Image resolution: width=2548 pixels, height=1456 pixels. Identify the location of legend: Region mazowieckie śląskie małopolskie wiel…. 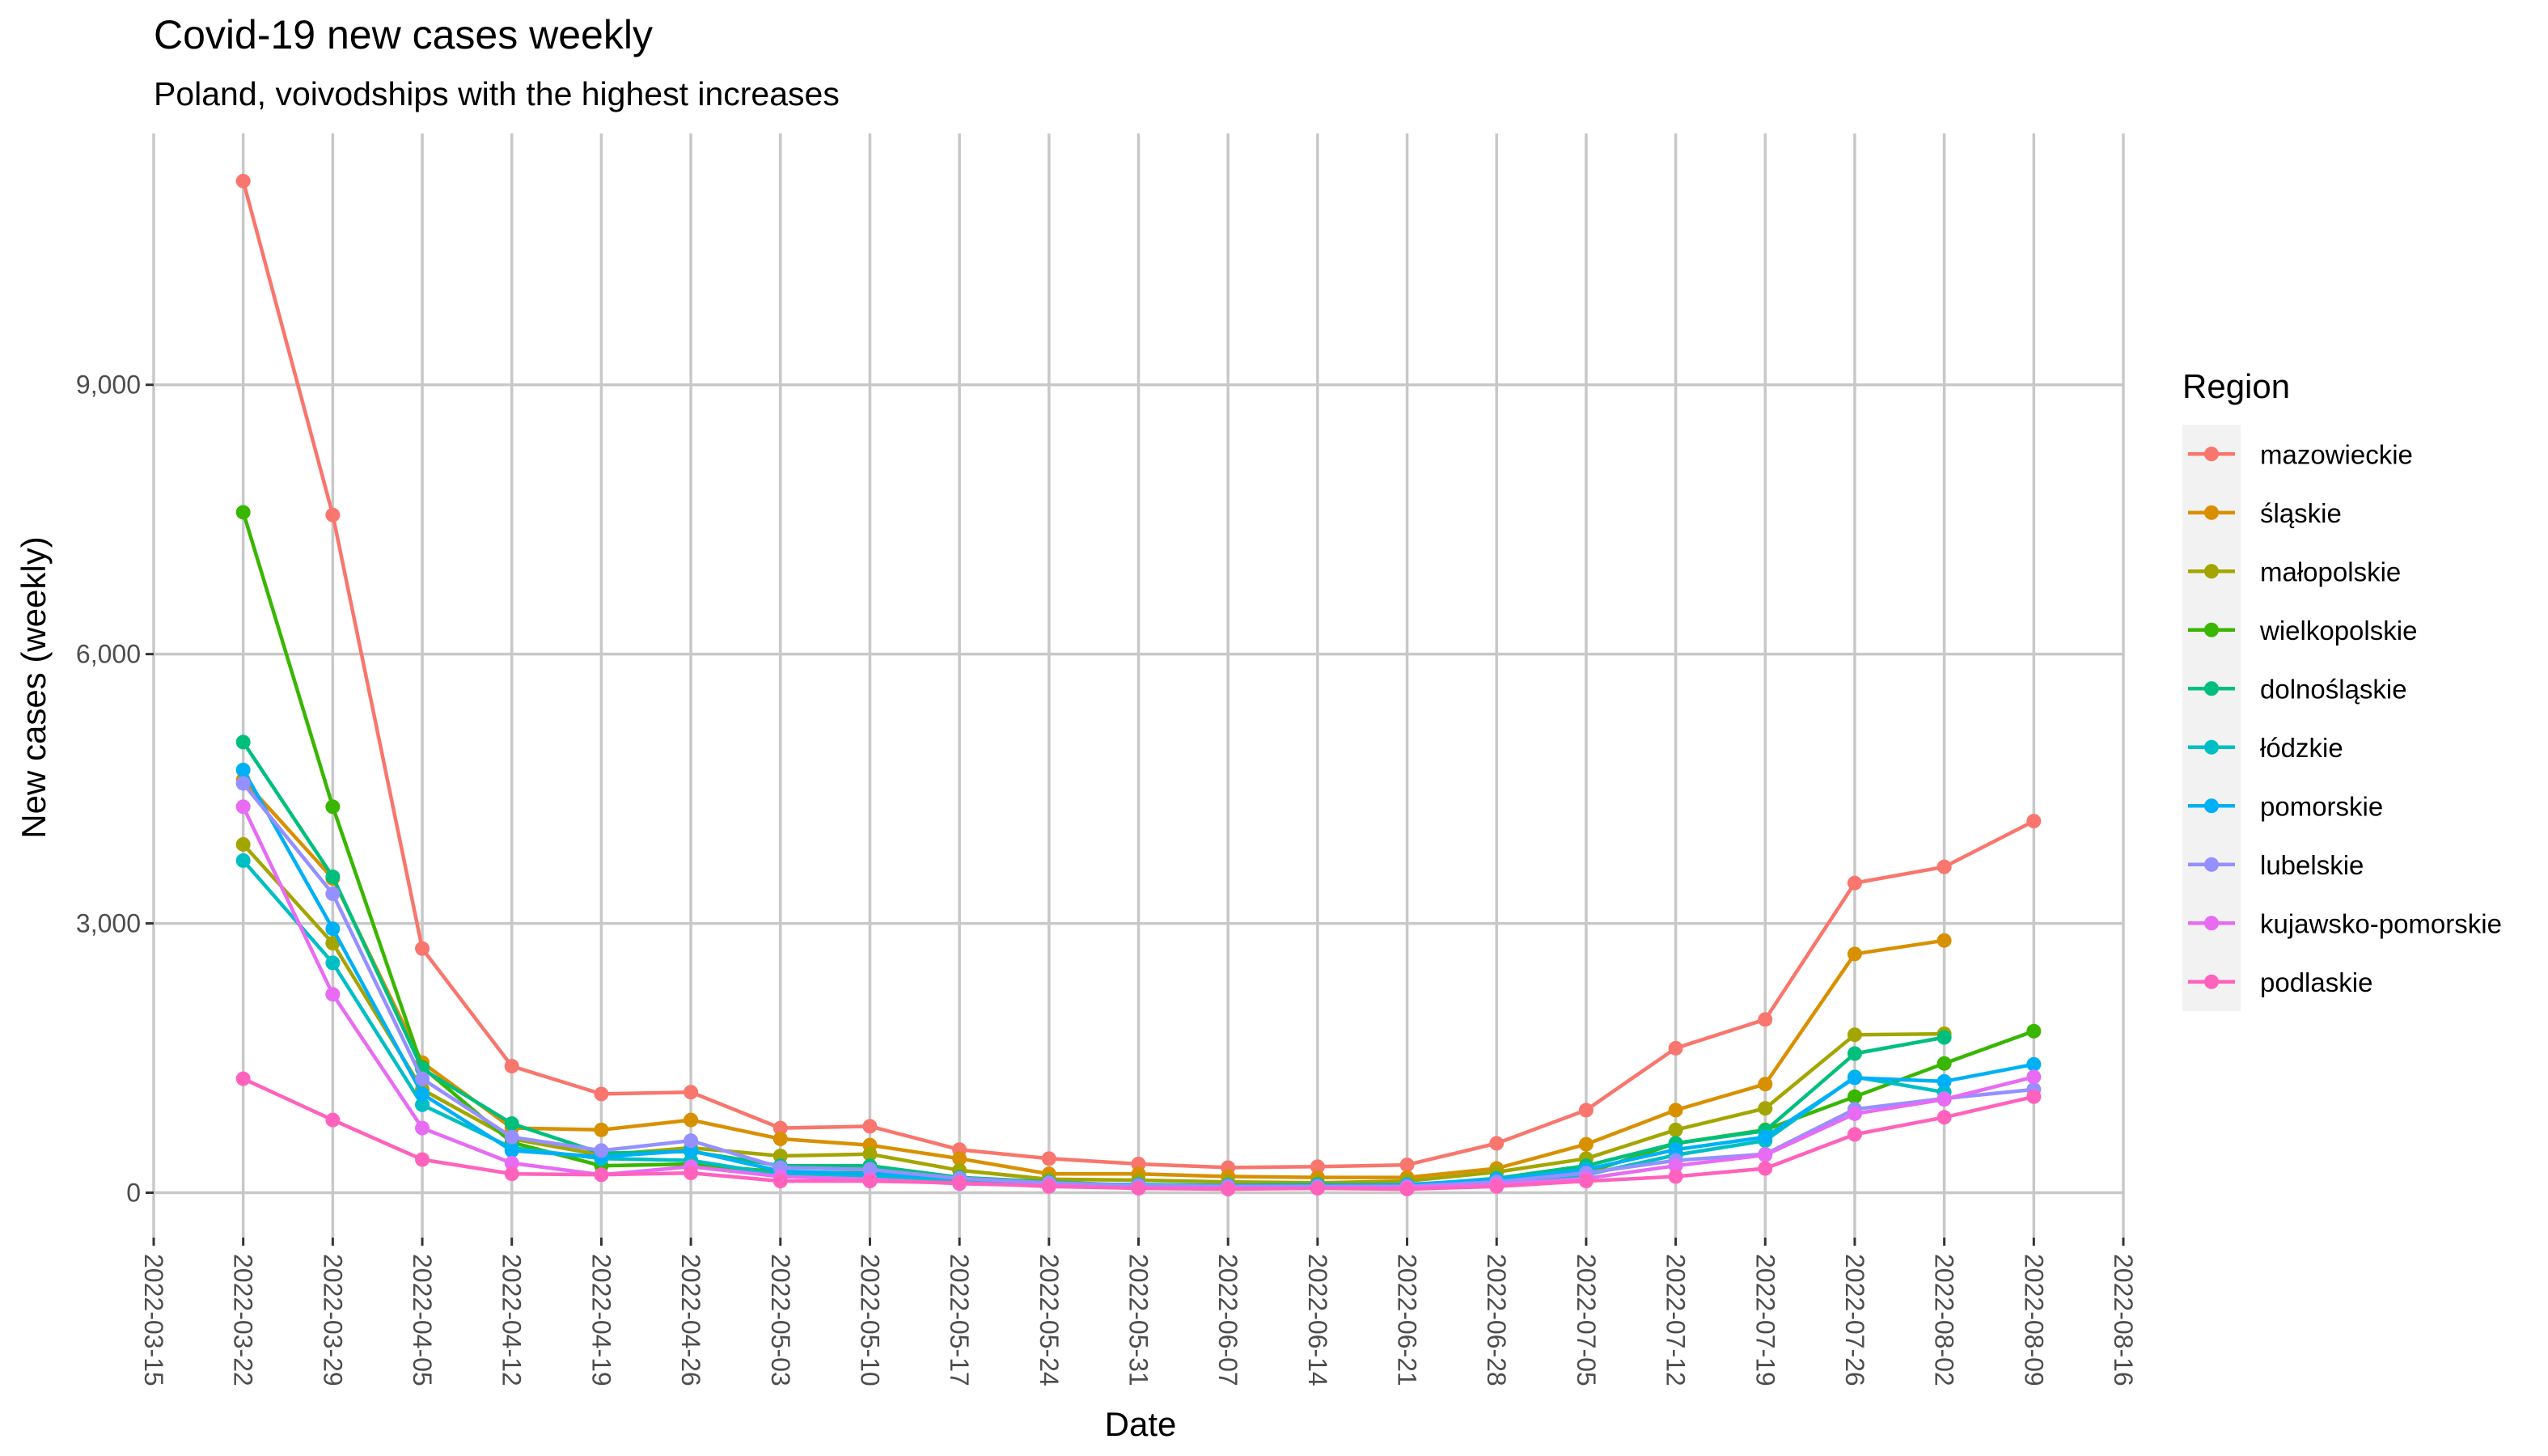
(2342, 689).